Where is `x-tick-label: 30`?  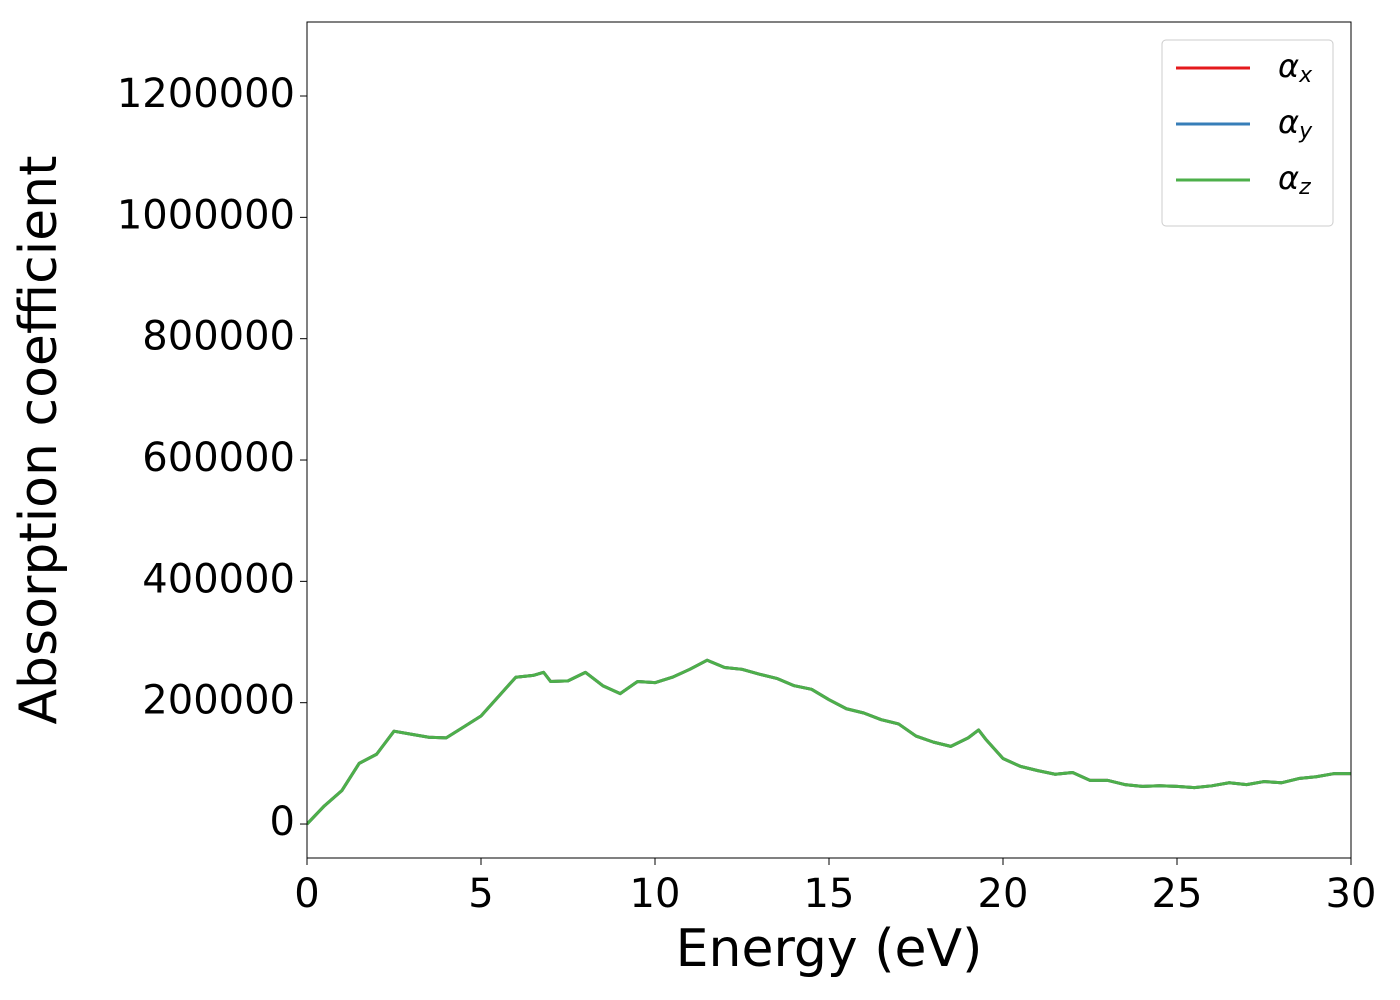 x-tick-label: 30 is located at coordinates (1351, 894).